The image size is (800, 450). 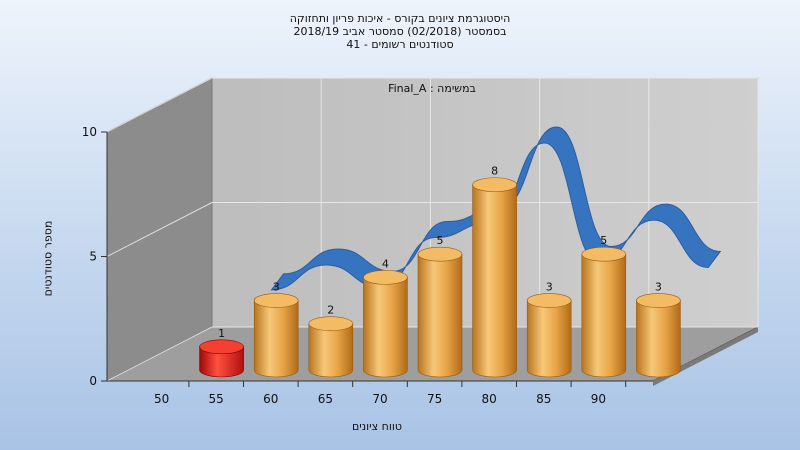 I want to click on bar-value-label: 2, so click(x=330, y=310).